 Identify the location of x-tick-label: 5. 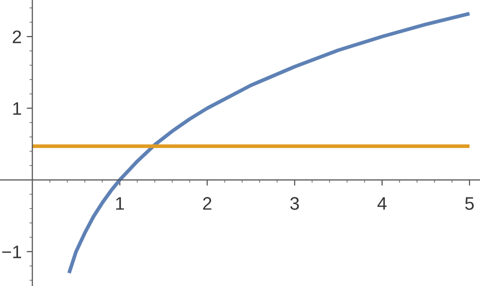
(469, 203).